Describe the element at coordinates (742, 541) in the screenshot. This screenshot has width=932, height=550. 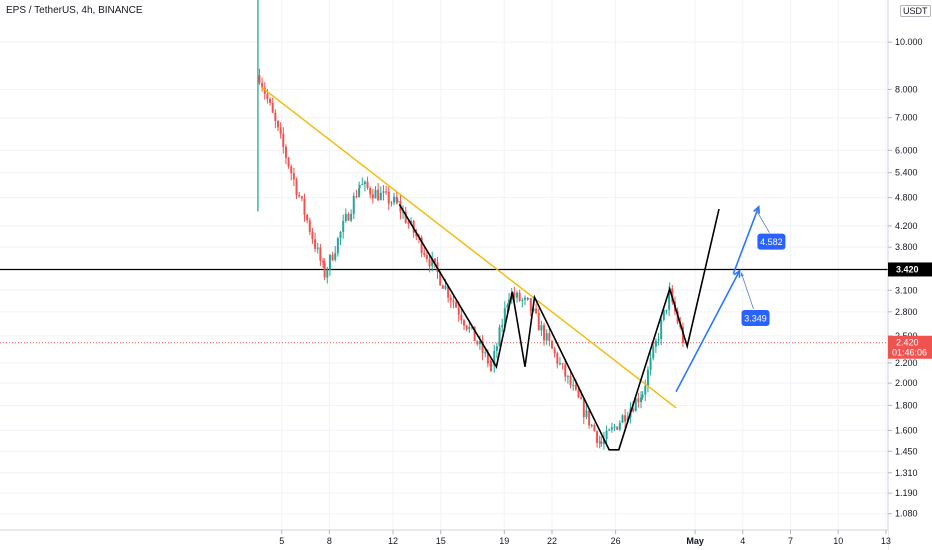
I see `time-tick-label: 4` at that location.